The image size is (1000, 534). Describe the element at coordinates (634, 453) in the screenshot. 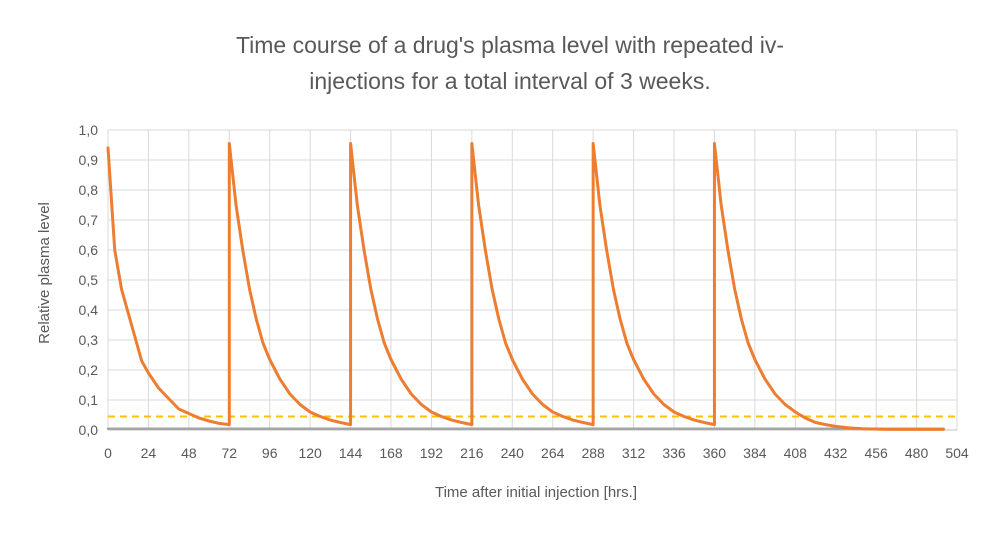

I see `x-tick-label: 312` at that location.